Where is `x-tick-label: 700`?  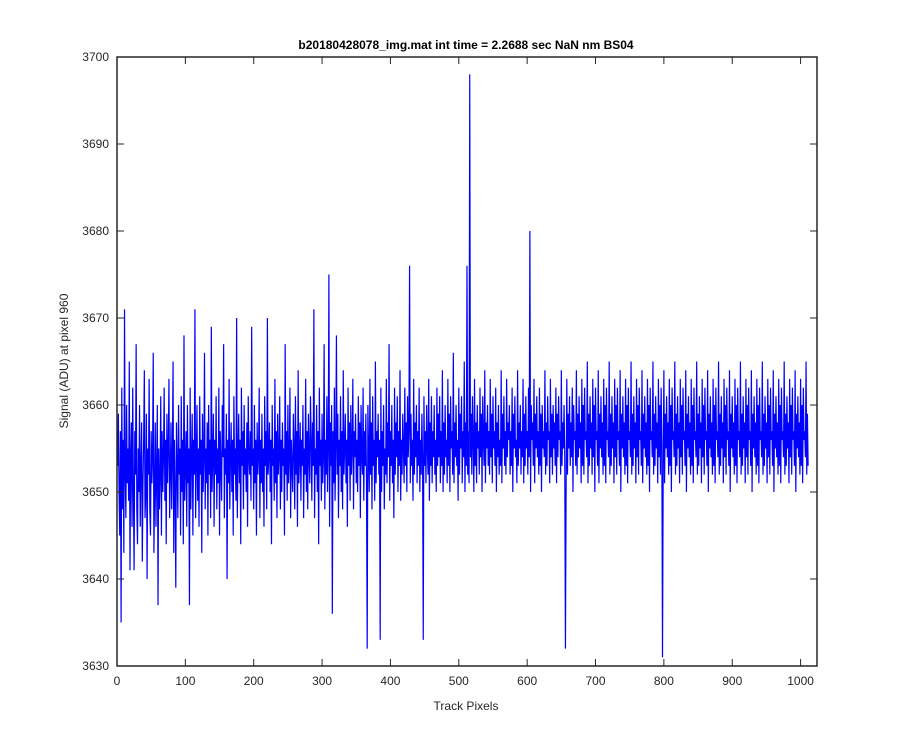 x-tick-label: 700 is located at coordinates (596, 681).